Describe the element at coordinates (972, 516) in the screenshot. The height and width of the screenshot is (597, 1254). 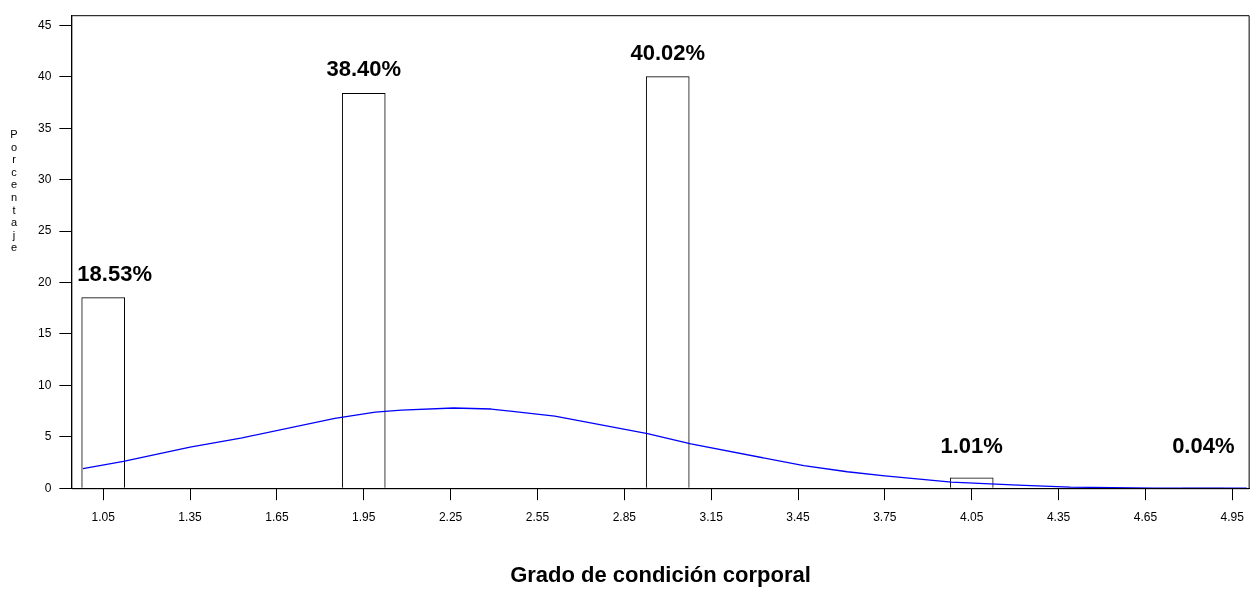
I see `x-tick-label: 4.05` at that location.